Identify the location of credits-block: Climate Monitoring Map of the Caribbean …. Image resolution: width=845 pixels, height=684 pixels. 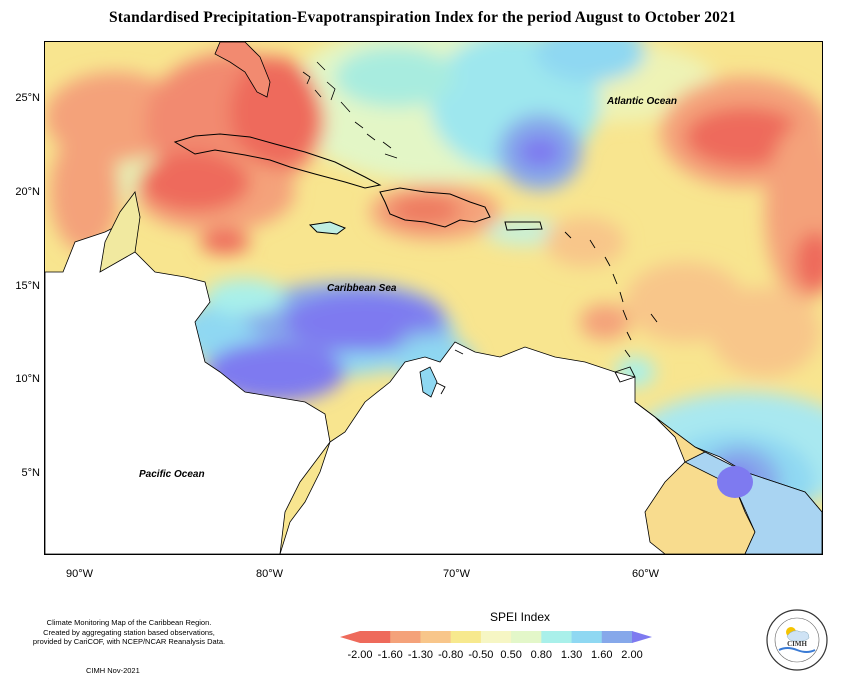
(129, 632).